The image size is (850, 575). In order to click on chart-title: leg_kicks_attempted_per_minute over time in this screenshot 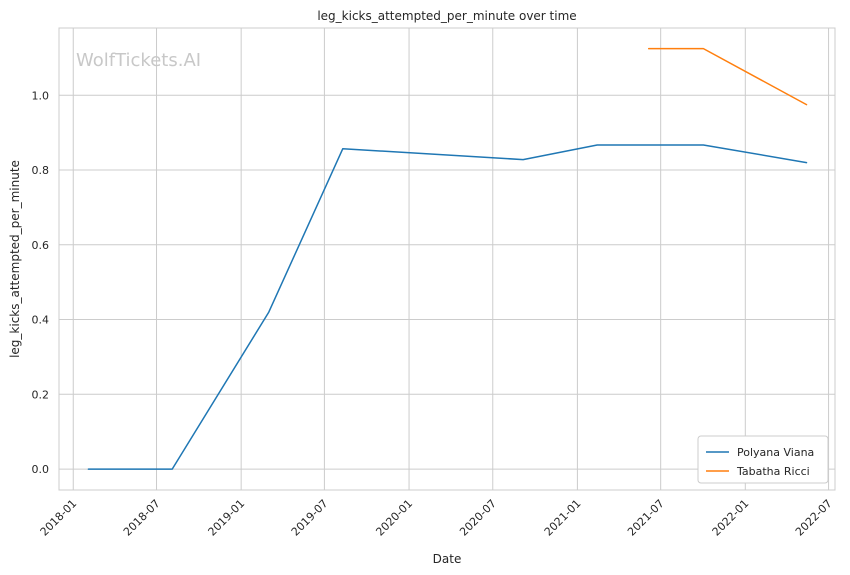, I will do `click(446, 16)`.